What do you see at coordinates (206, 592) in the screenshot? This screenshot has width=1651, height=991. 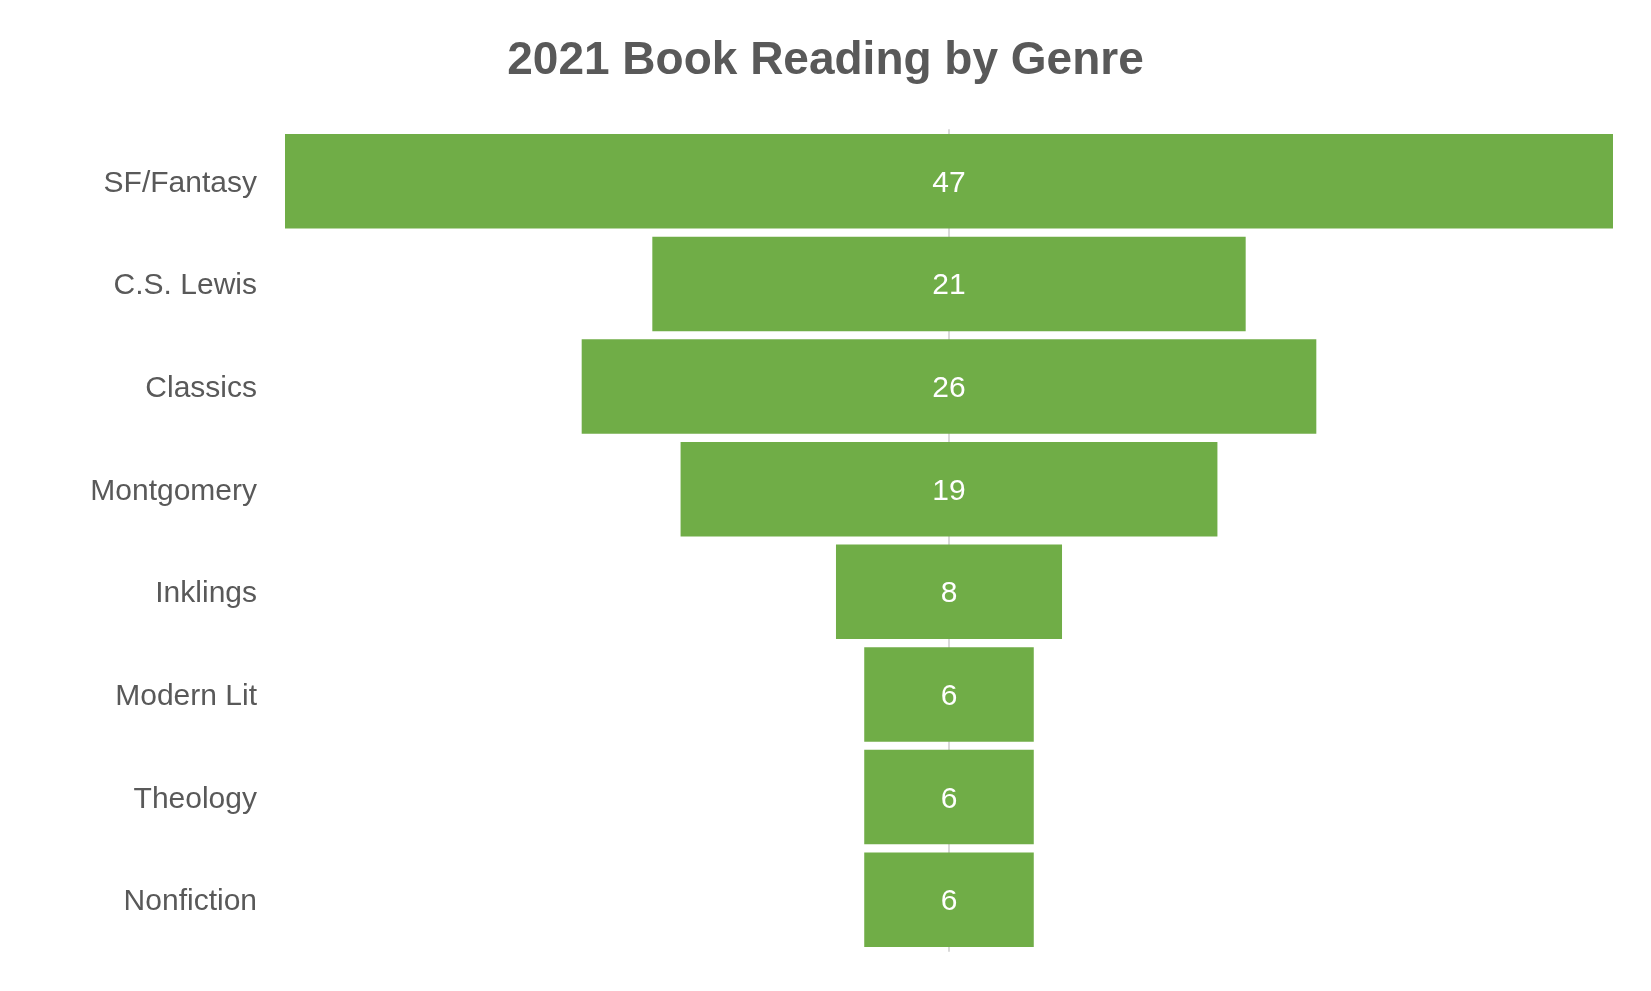 I see `category-label: Inklings` at bounding box center [206, 592].